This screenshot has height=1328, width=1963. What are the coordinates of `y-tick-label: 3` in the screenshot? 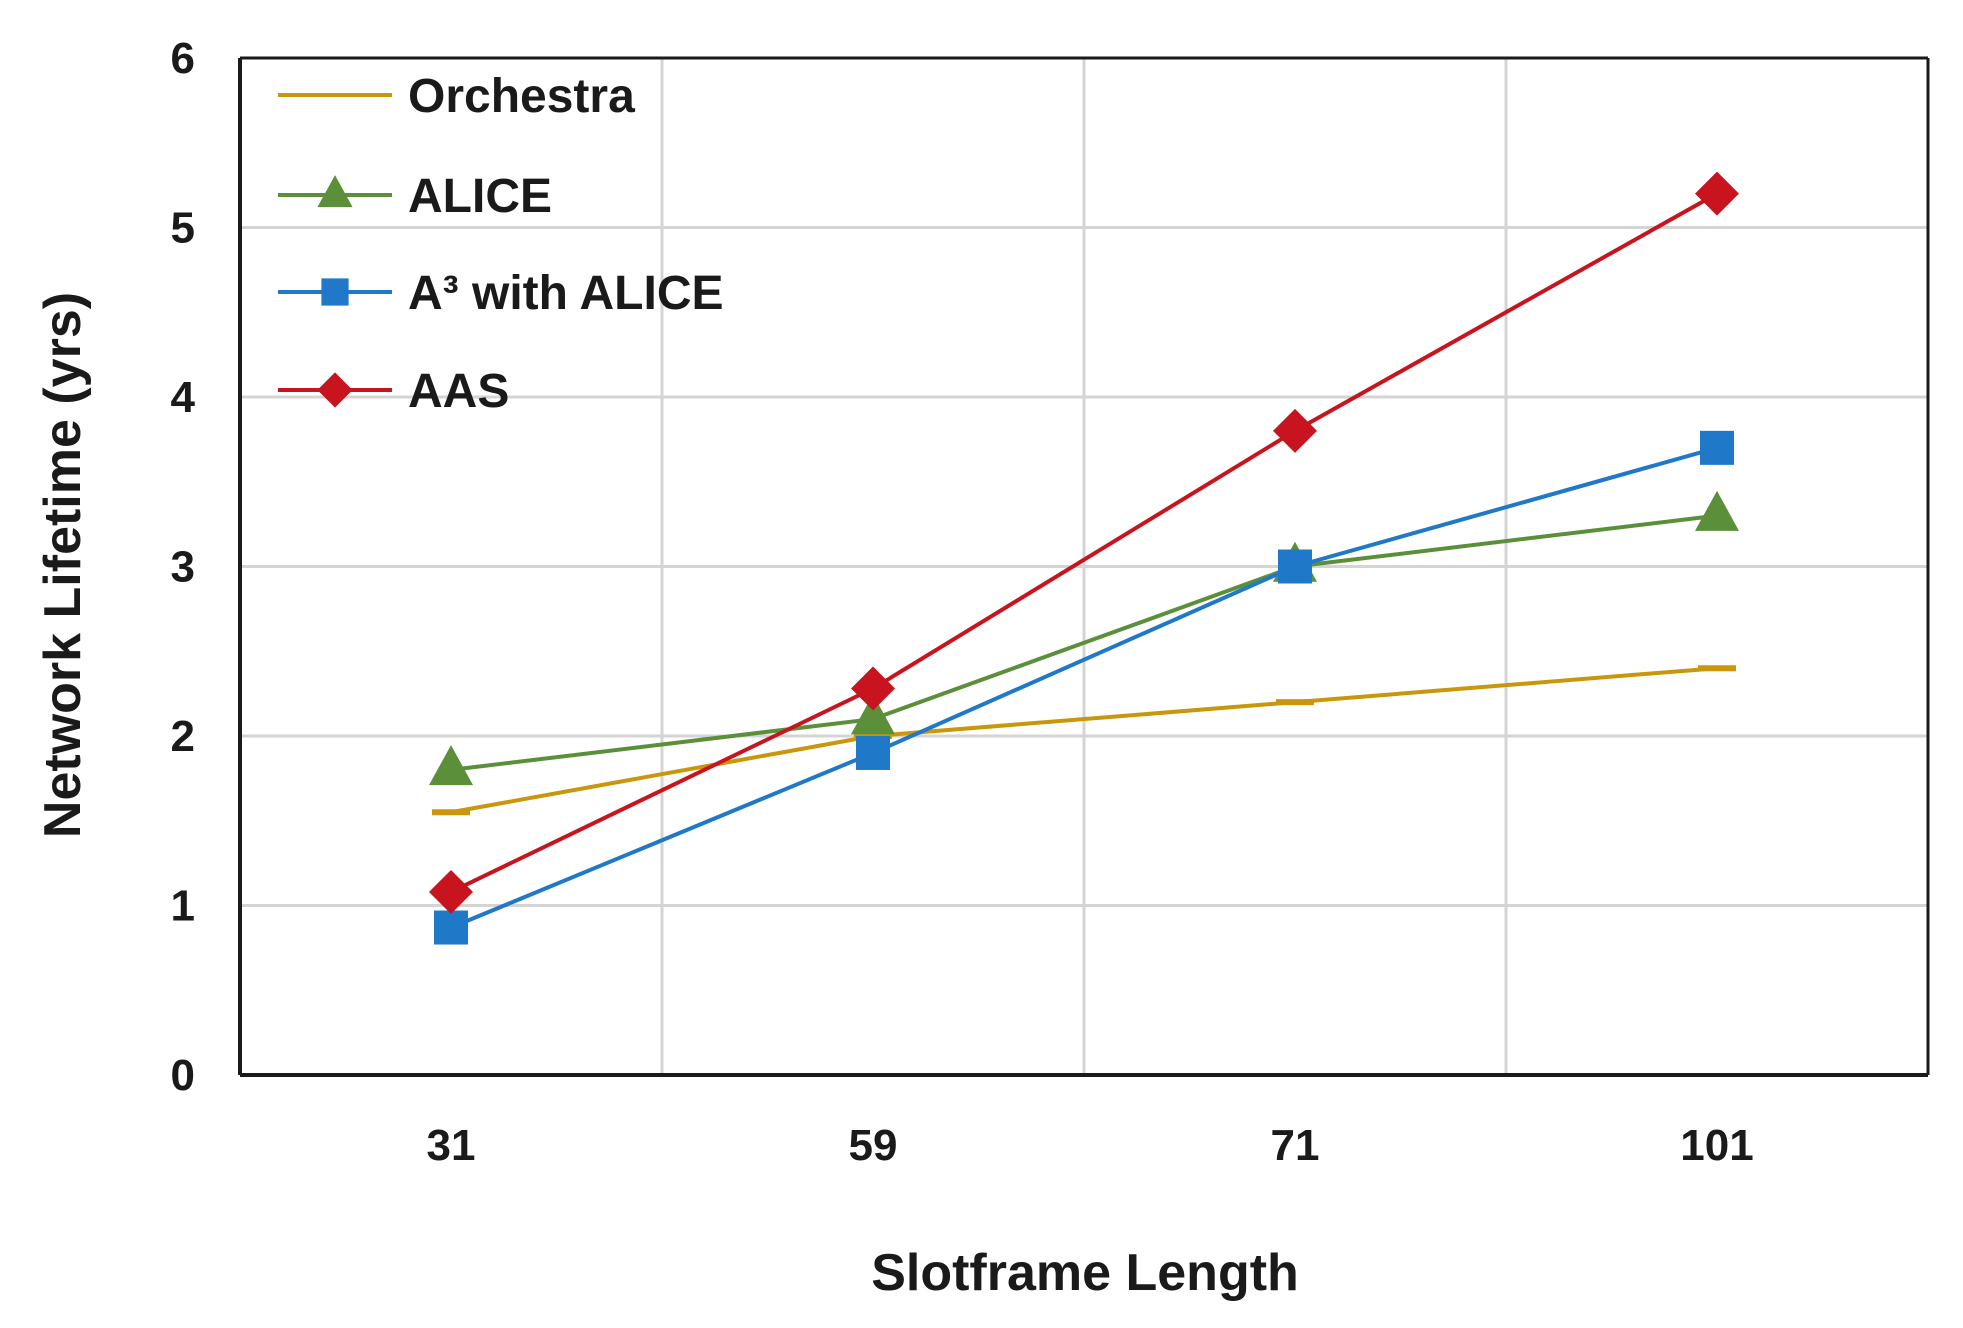 It's located at (183, 567).